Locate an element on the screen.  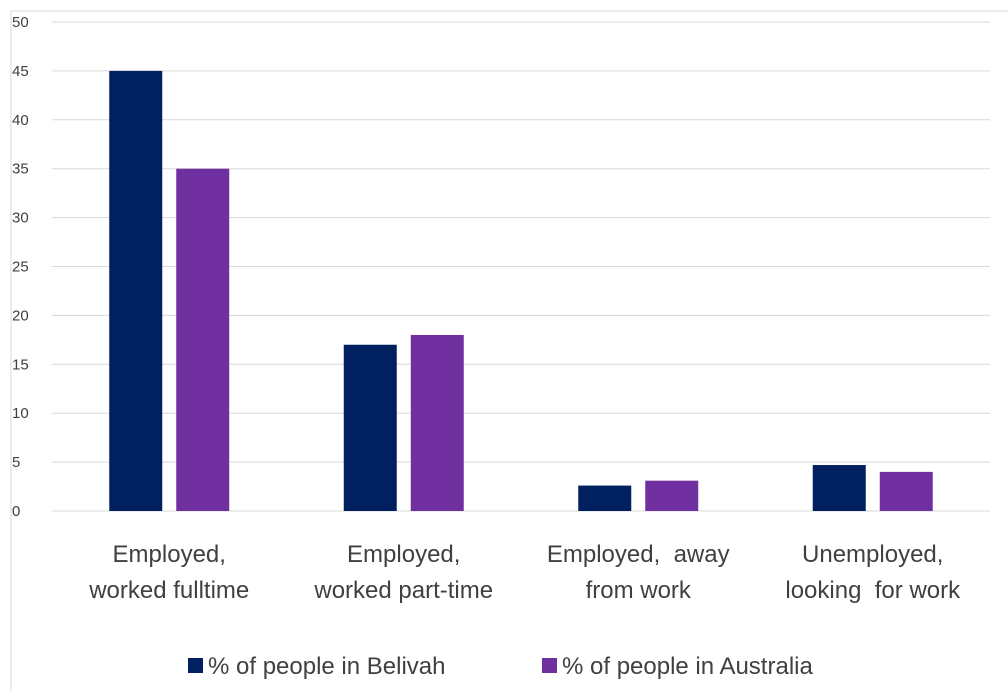
y-tick-label-8: 40 is located at coordinates (20, 120).